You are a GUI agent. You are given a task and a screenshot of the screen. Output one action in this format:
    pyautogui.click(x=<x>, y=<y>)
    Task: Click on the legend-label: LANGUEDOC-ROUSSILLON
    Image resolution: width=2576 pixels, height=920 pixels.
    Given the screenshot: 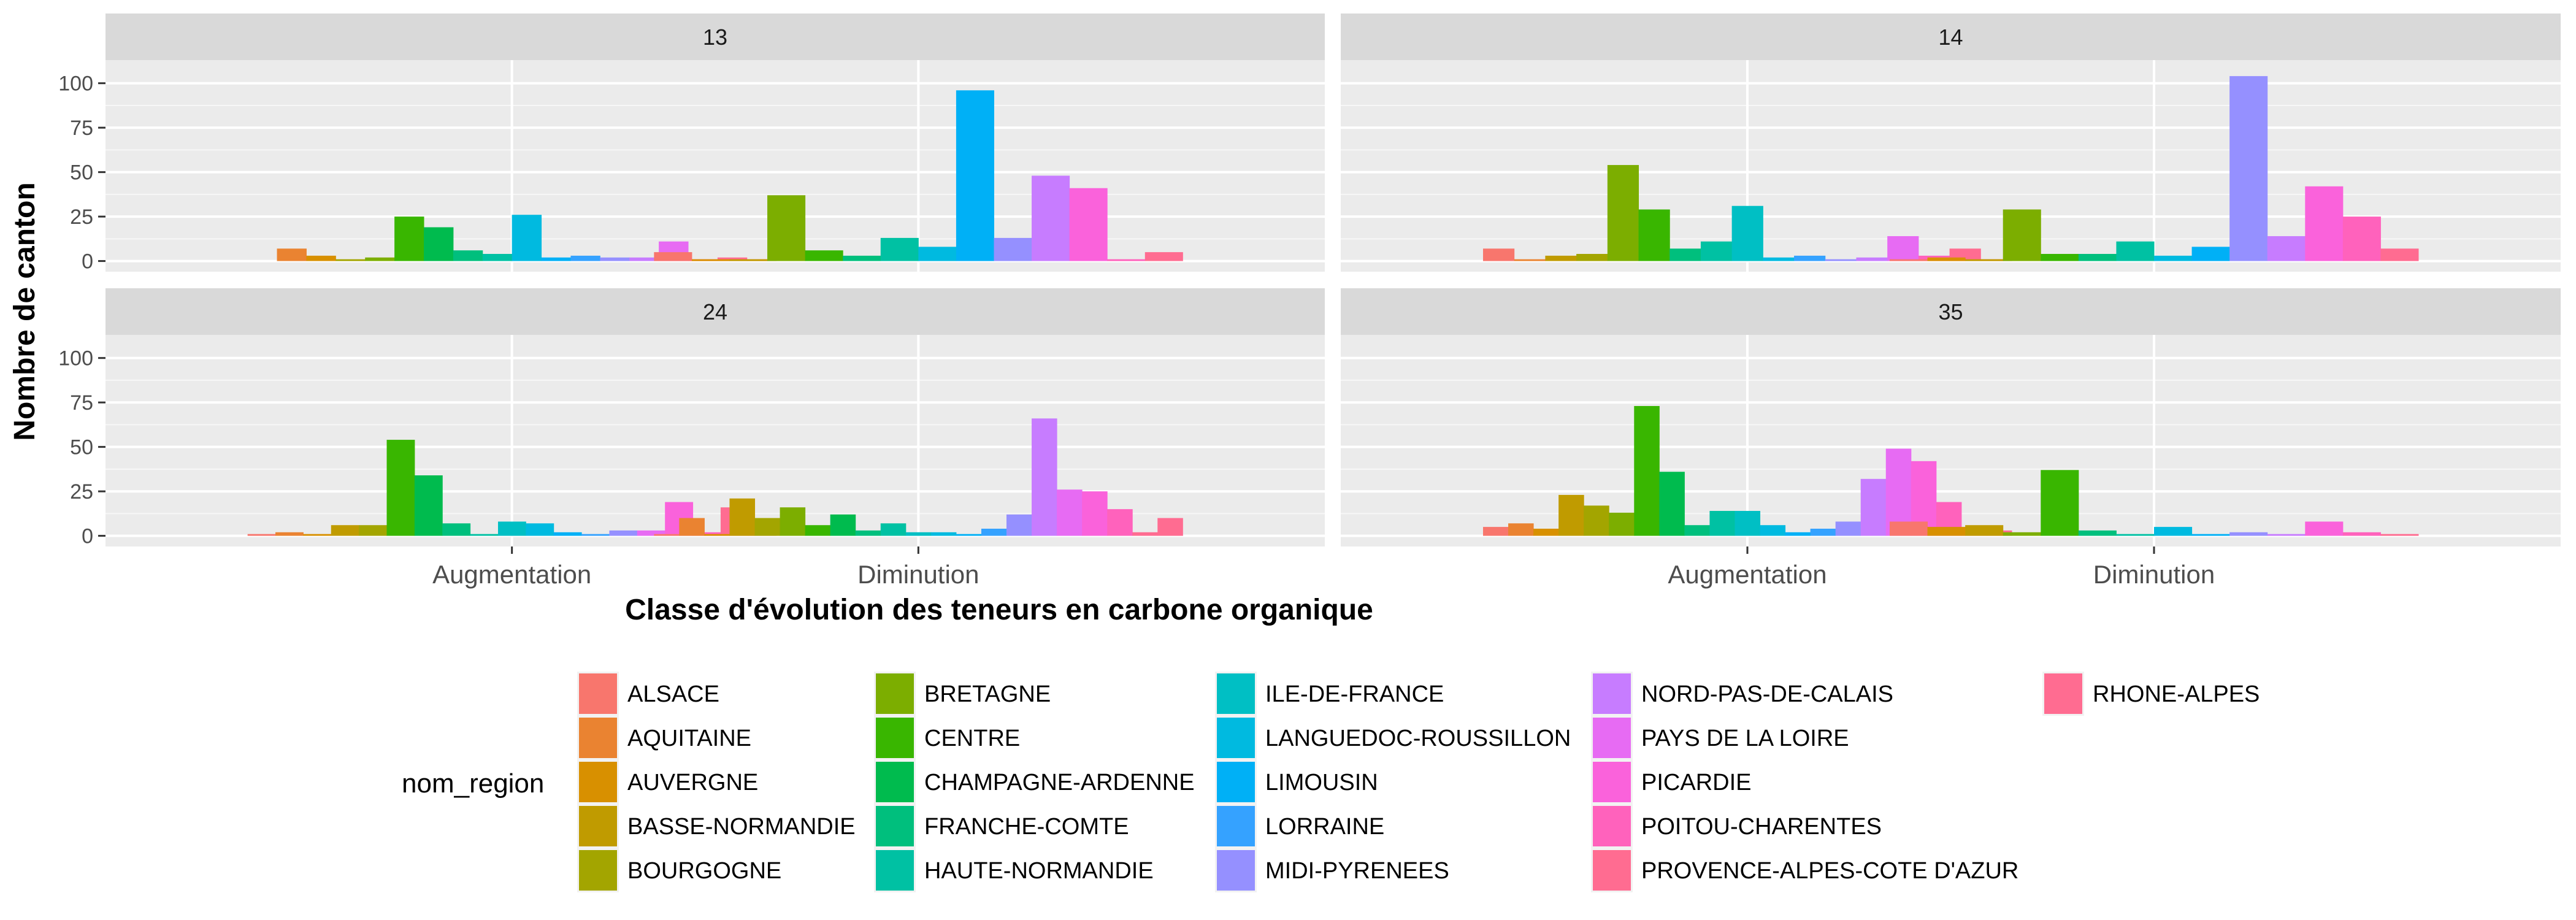 What is the action you would take?
    pyautogui.click(x=1418, y=738)
    